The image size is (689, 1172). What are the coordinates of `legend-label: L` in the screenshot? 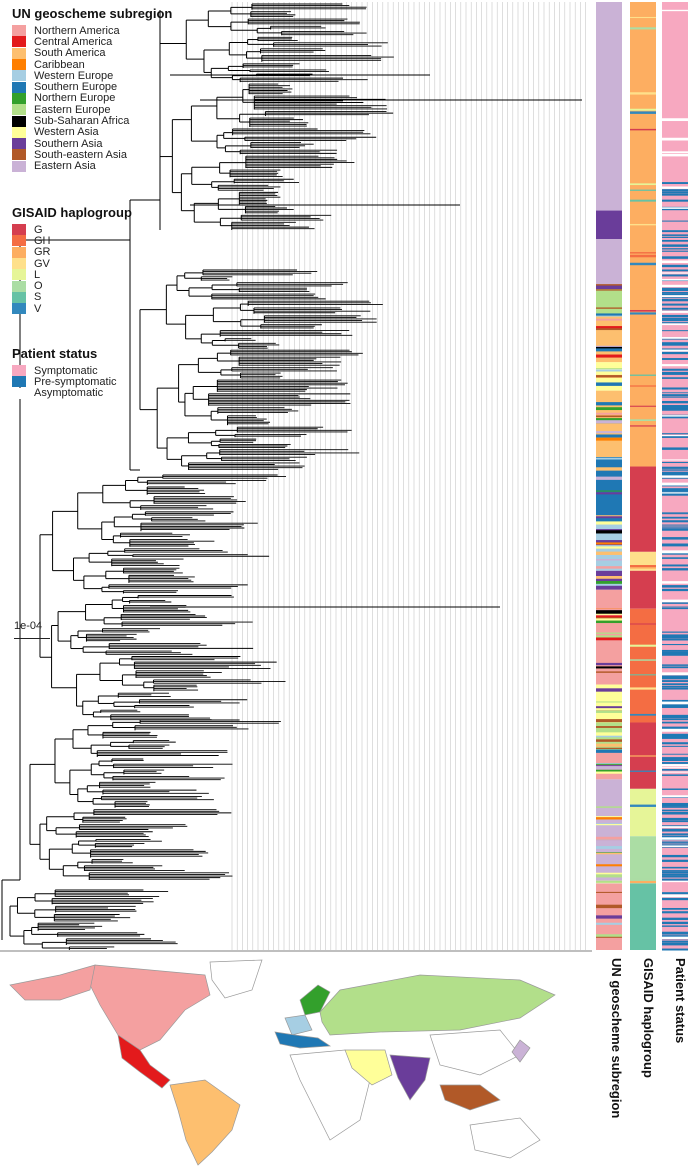 It's located at (37, 274).